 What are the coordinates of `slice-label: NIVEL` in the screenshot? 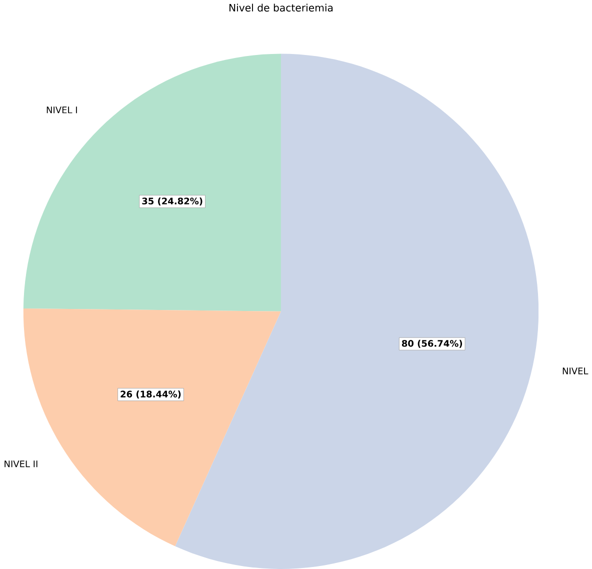 It's located at (575, 371).